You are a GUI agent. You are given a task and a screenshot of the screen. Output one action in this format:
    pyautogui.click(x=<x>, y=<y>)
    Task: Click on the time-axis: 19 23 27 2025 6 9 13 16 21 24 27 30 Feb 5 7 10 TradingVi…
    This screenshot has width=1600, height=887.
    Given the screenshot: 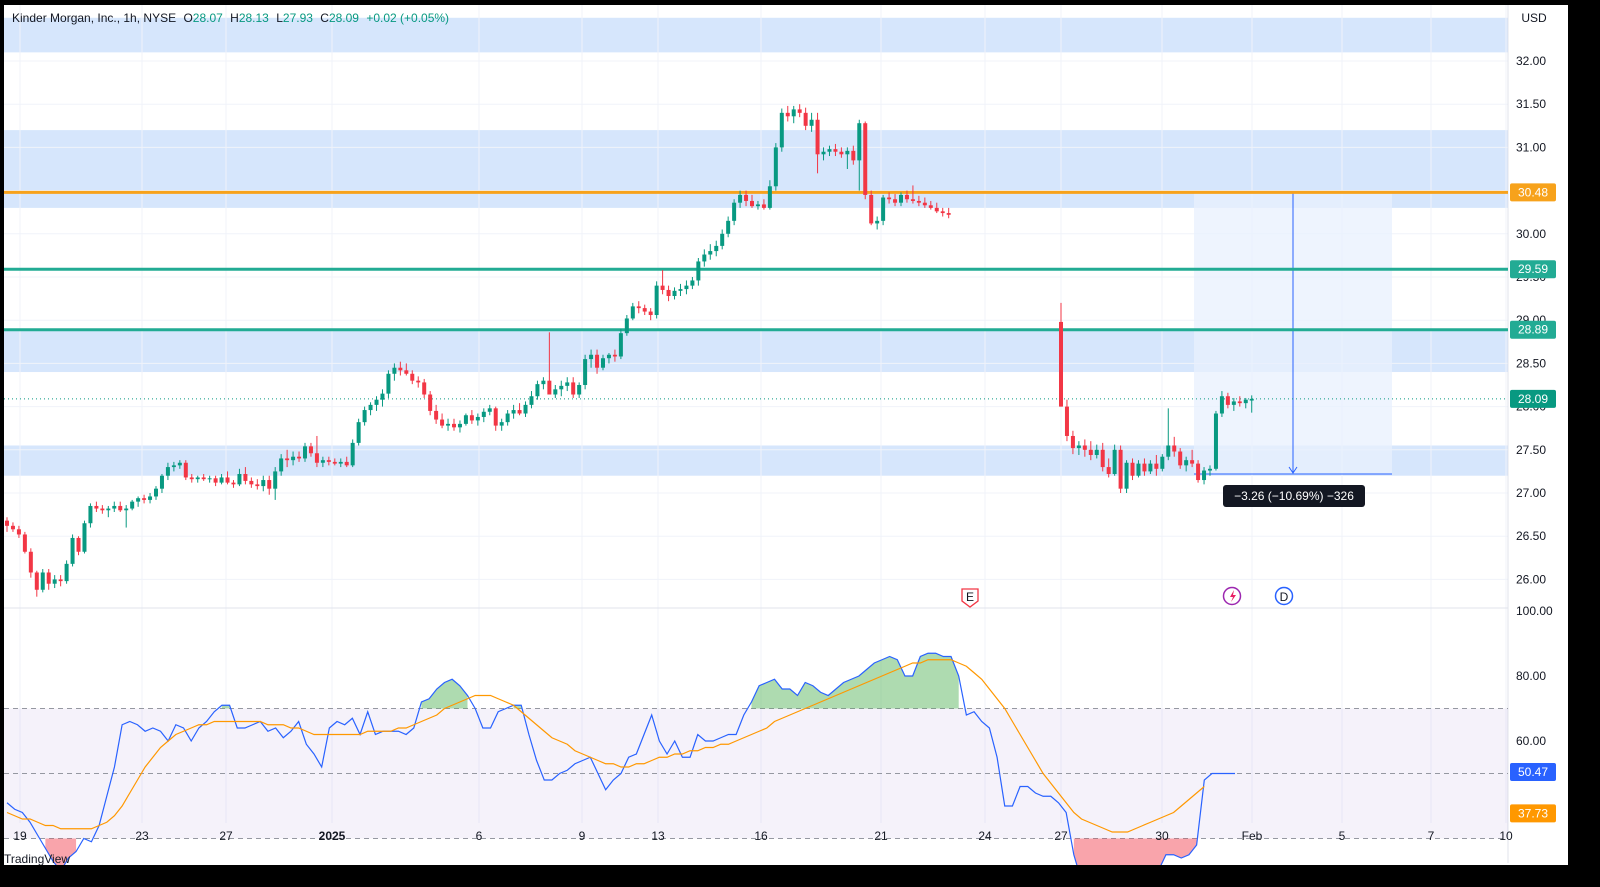 What is the action you would take?
    pyautogui.click(x=758, y=847)
    